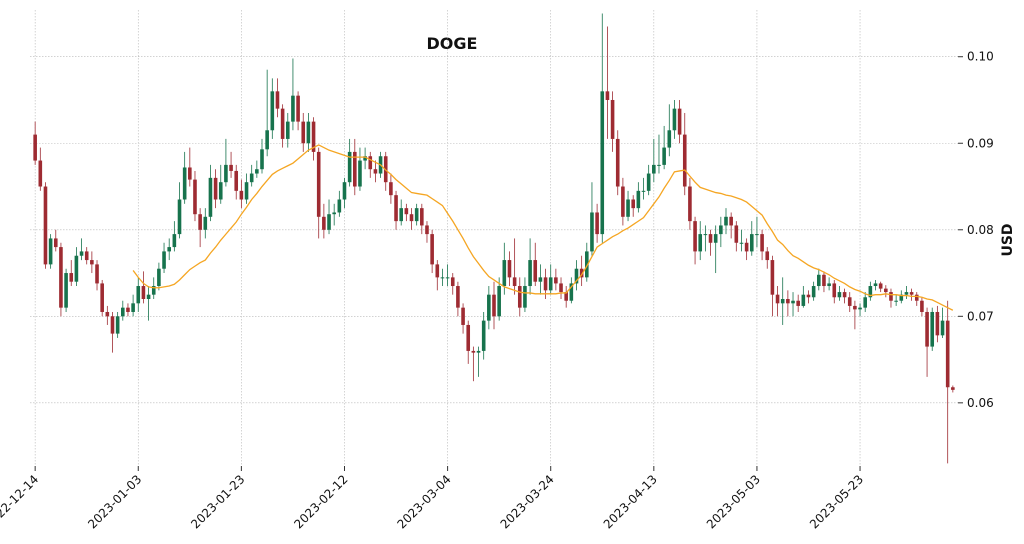 This screenshot has height=544, width=1024. Describe the element at coordinates (217, 501) in the screenshot. I see `x-tick-label: 2023-01-23` at that location.